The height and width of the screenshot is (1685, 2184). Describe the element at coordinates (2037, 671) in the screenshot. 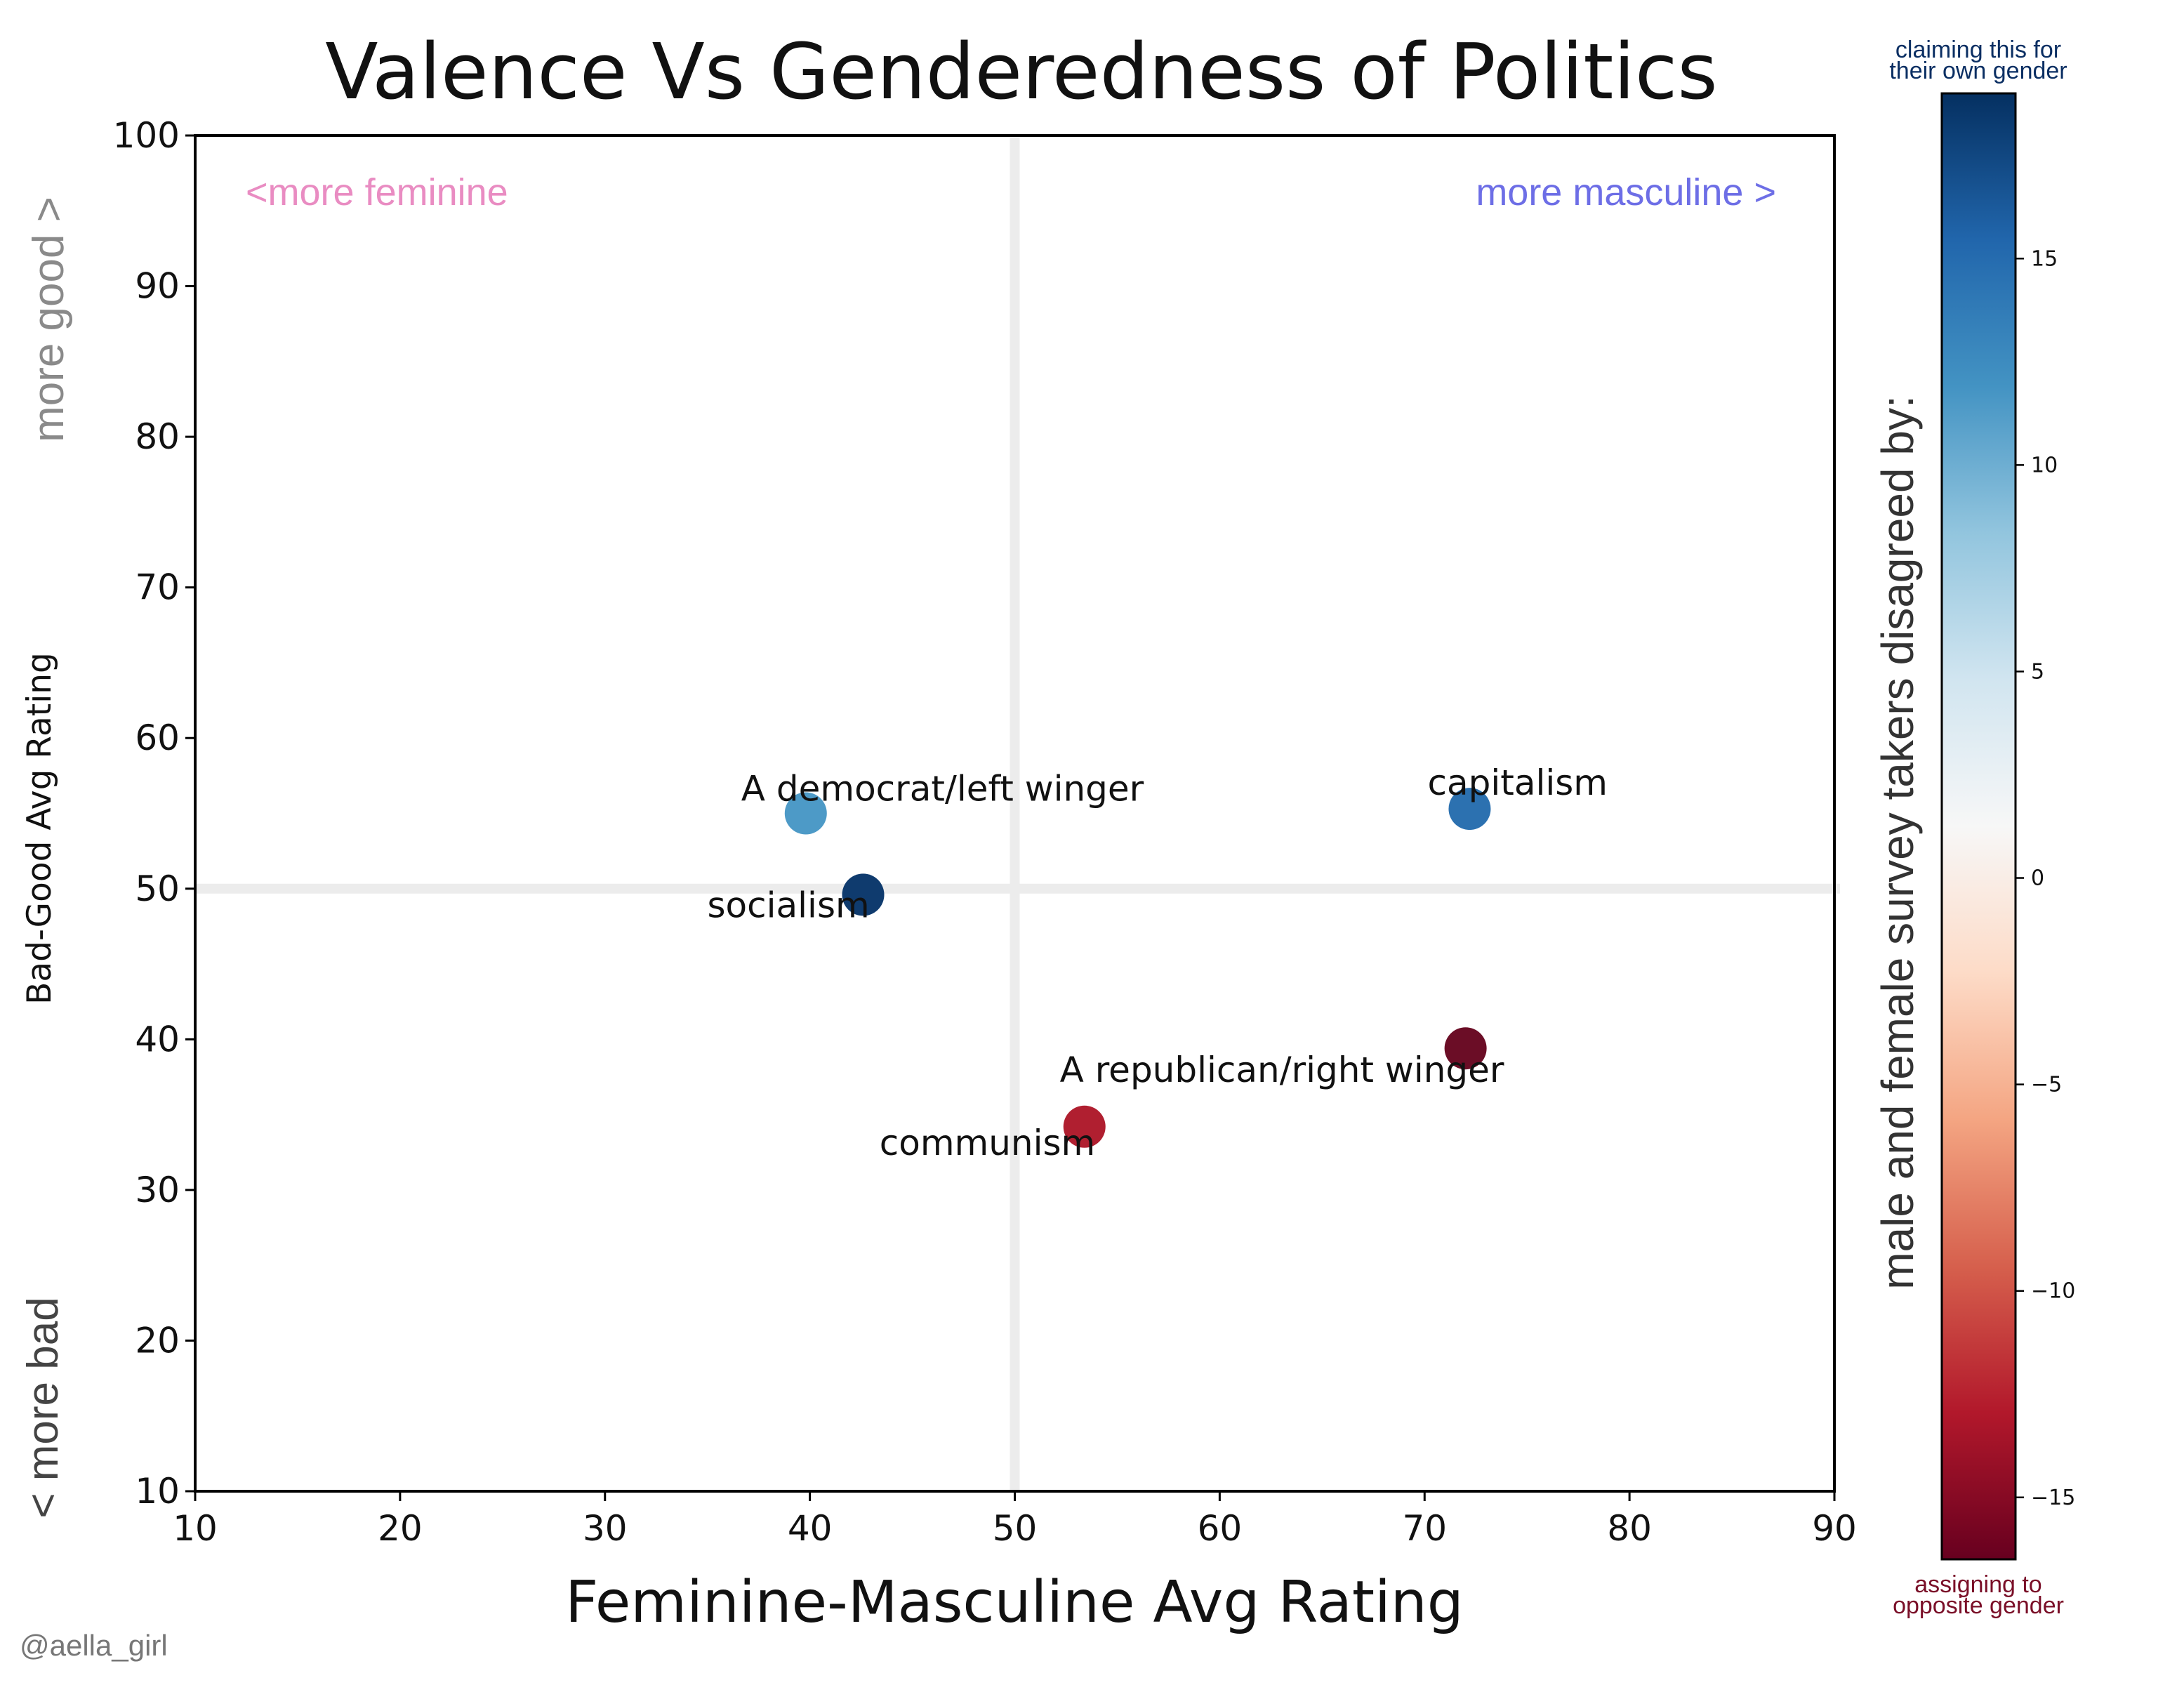

I see `colorbar-tick-label: 5` at that location.